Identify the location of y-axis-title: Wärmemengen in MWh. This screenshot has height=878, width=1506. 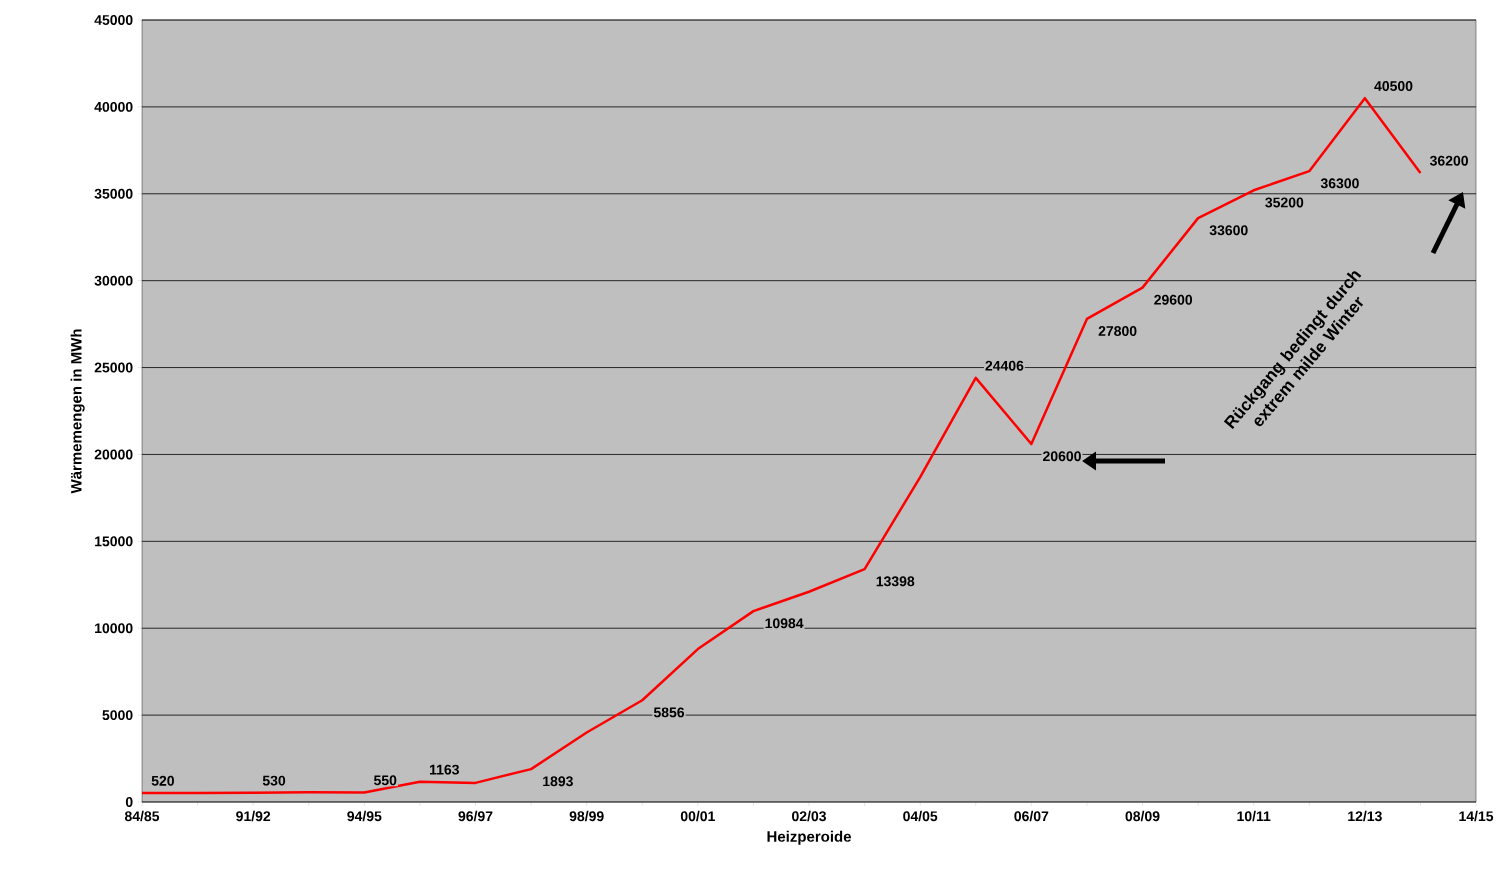
(77, 411).